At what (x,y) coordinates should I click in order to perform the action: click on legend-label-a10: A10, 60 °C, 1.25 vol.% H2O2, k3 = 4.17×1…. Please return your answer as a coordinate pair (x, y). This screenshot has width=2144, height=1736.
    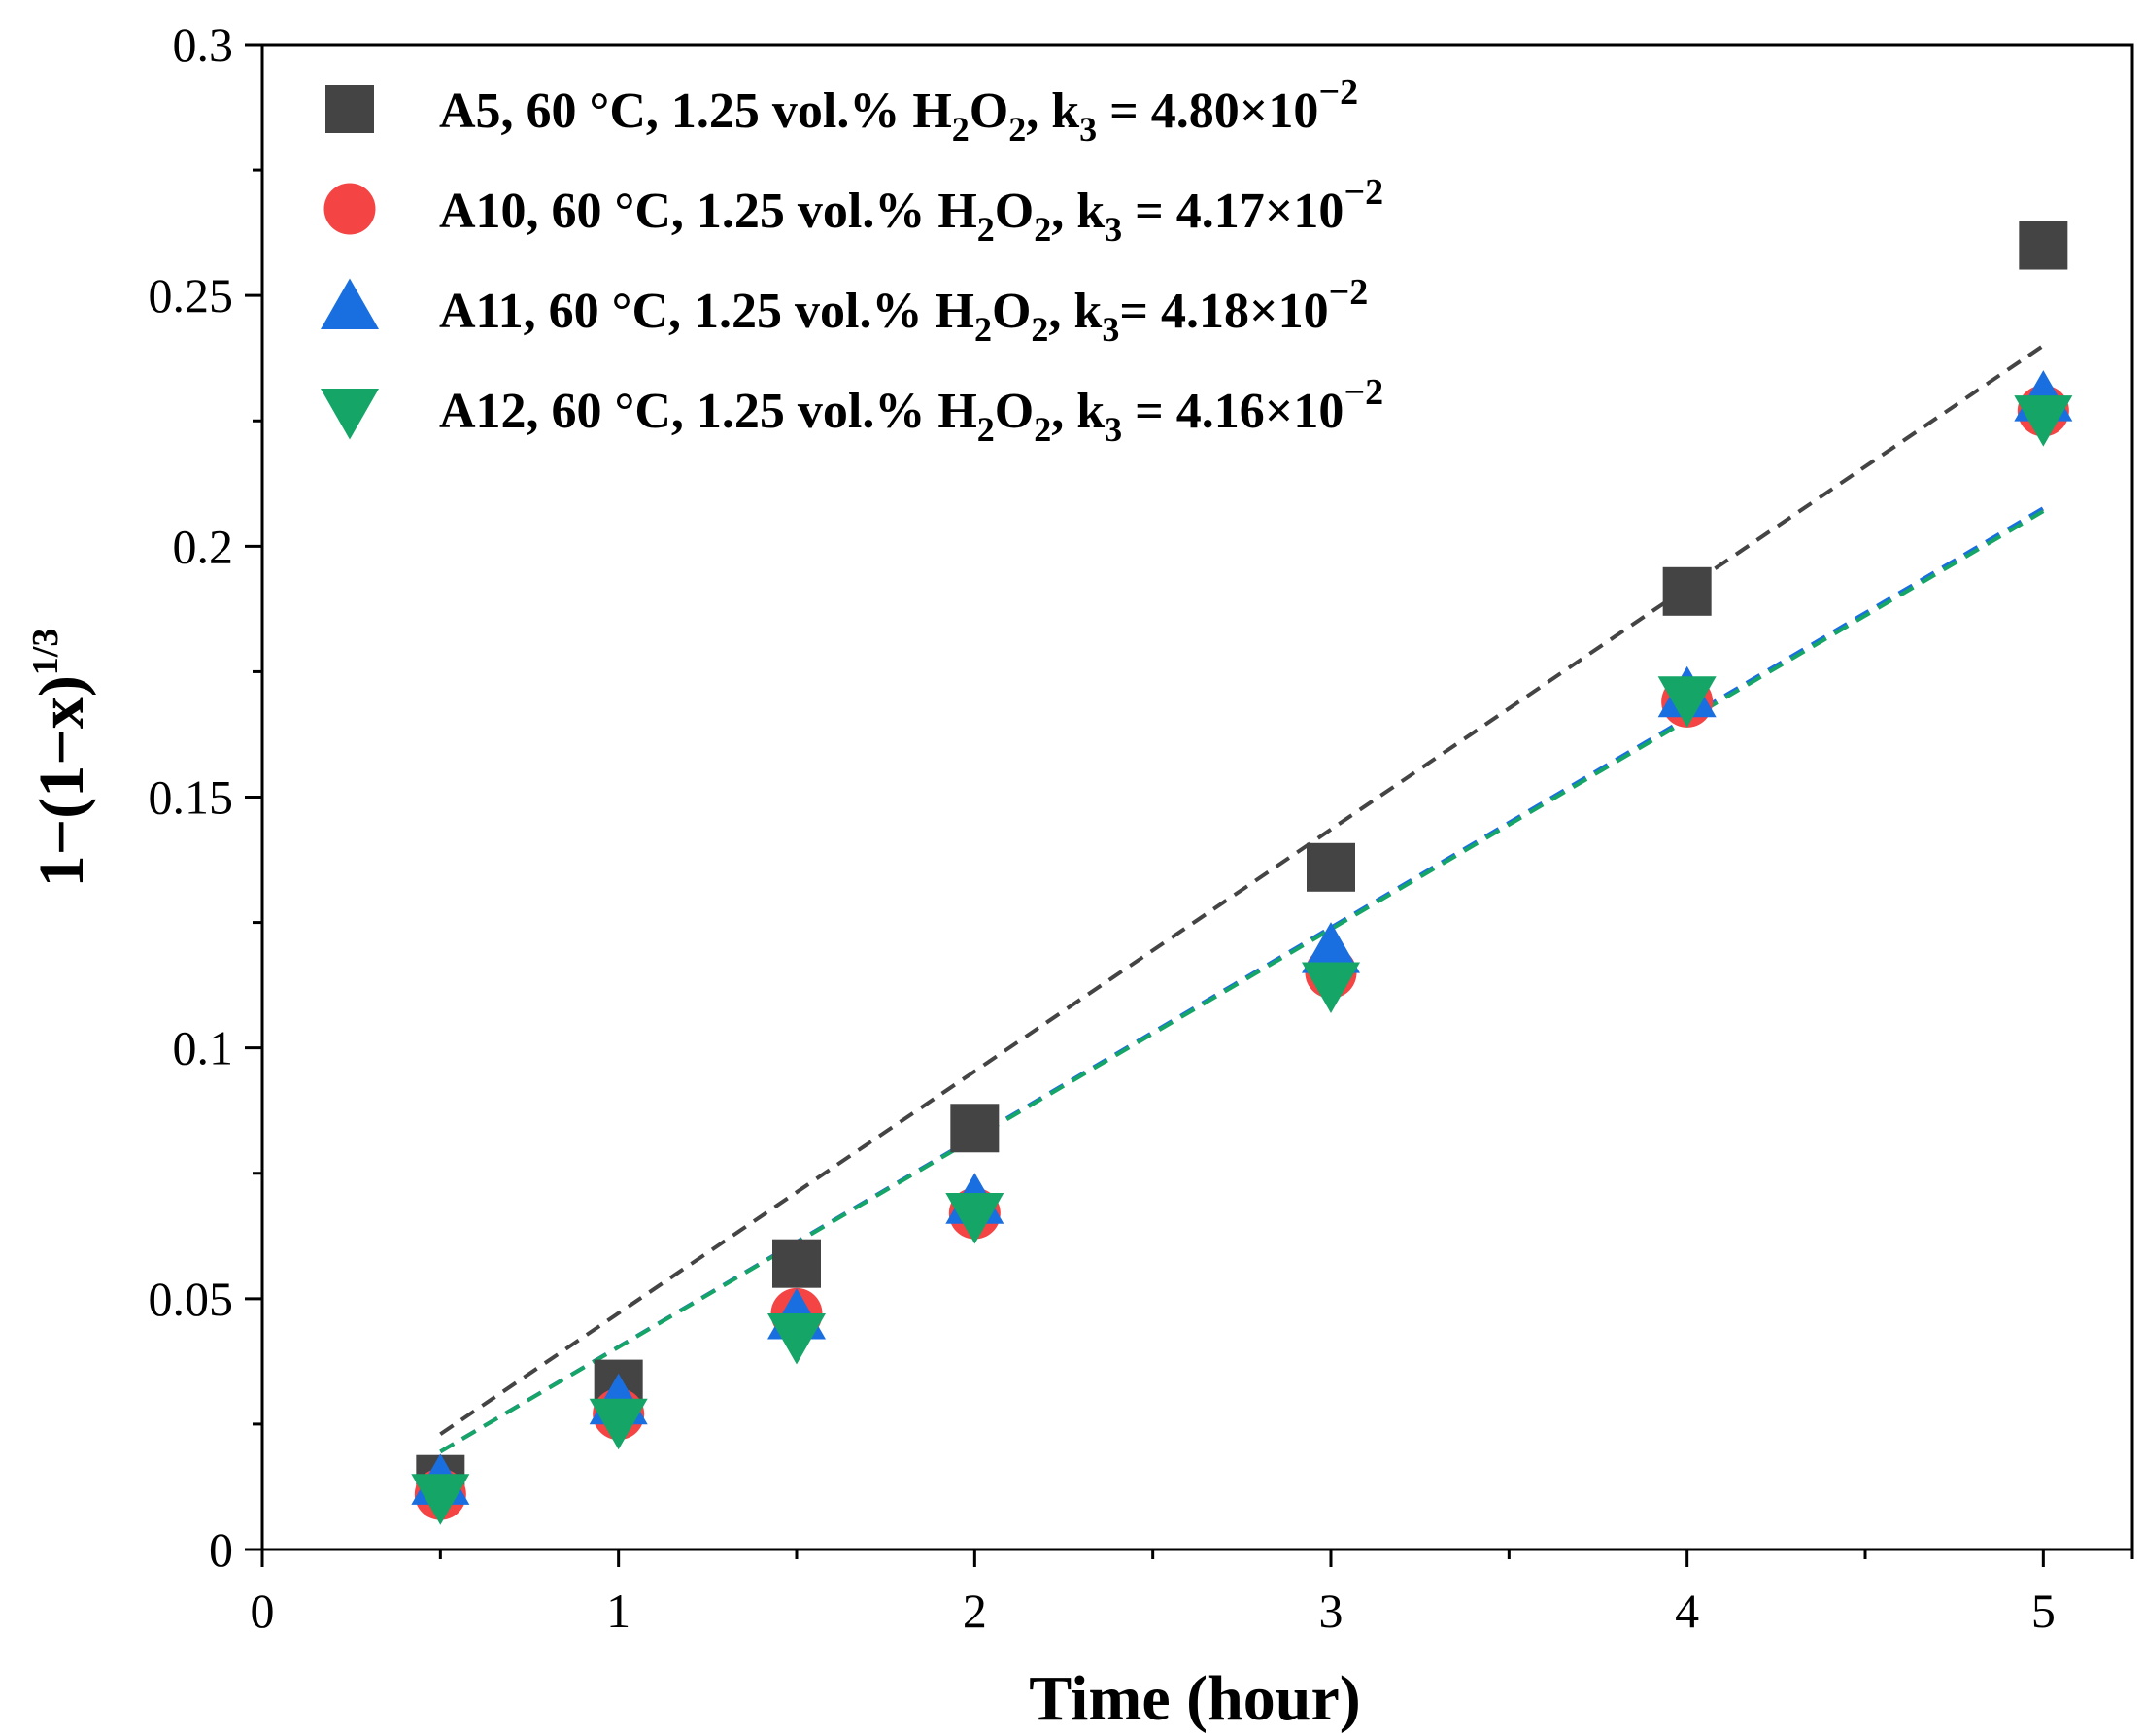
    Looking at the image, I should click on (911, 210).